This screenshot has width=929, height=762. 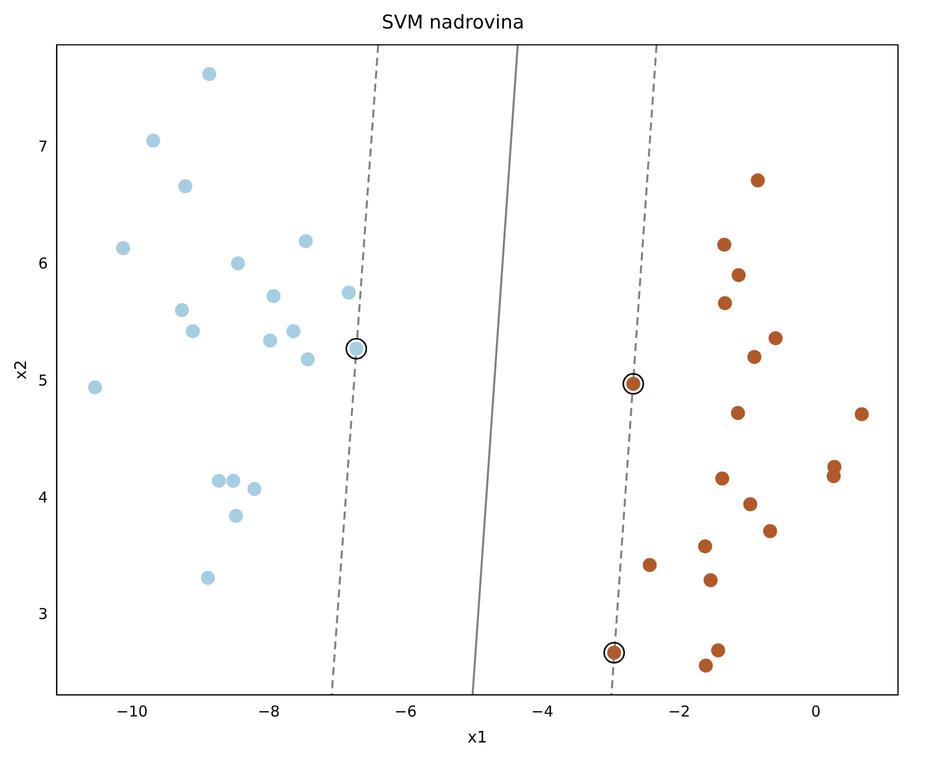 I want to click on x-tick-label: 0, so click(x=816, y=711).